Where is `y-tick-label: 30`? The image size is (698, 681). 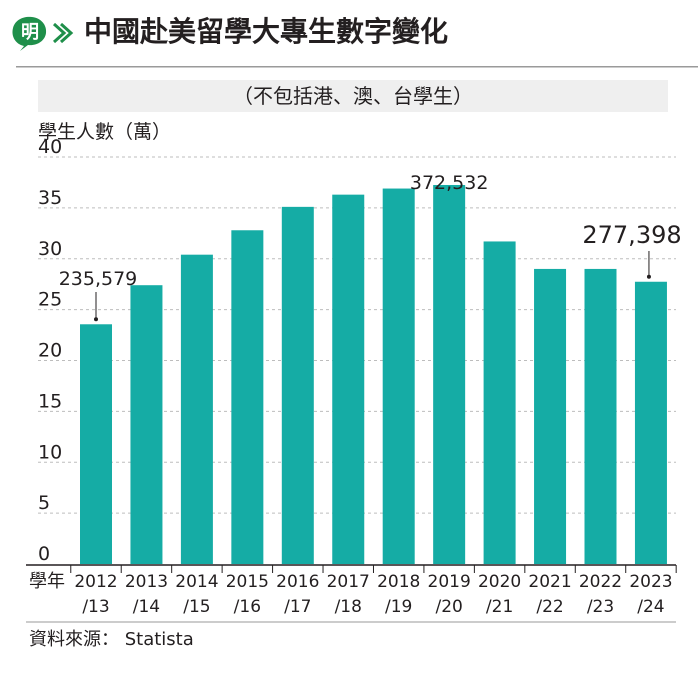 y-tick-label: 30 is located at coordinates (50, 249).